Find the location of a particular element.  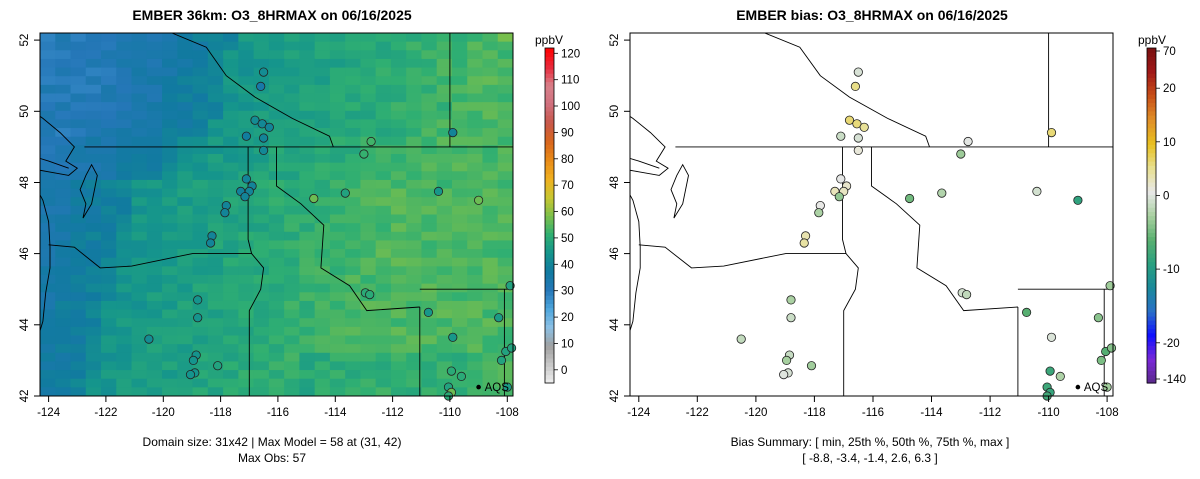

border-line is located at coordinates (150, 256).